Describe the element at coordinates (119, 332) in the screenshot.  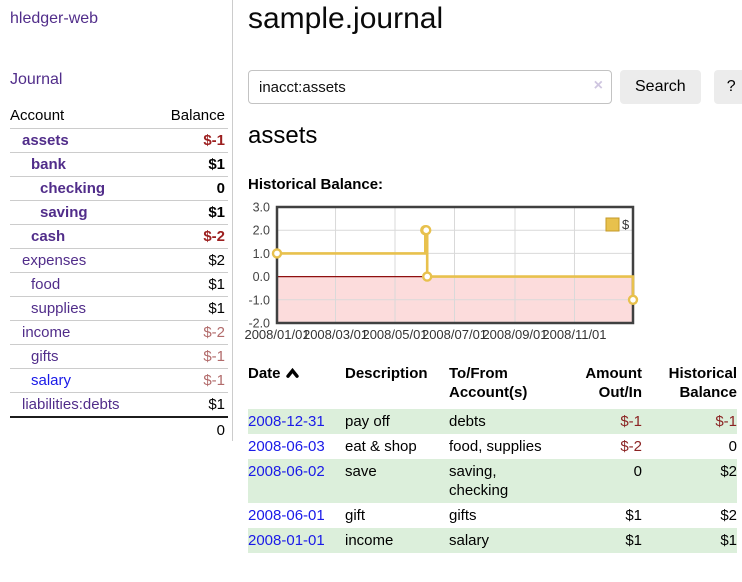
I see `account-row: income $-2` at that location.